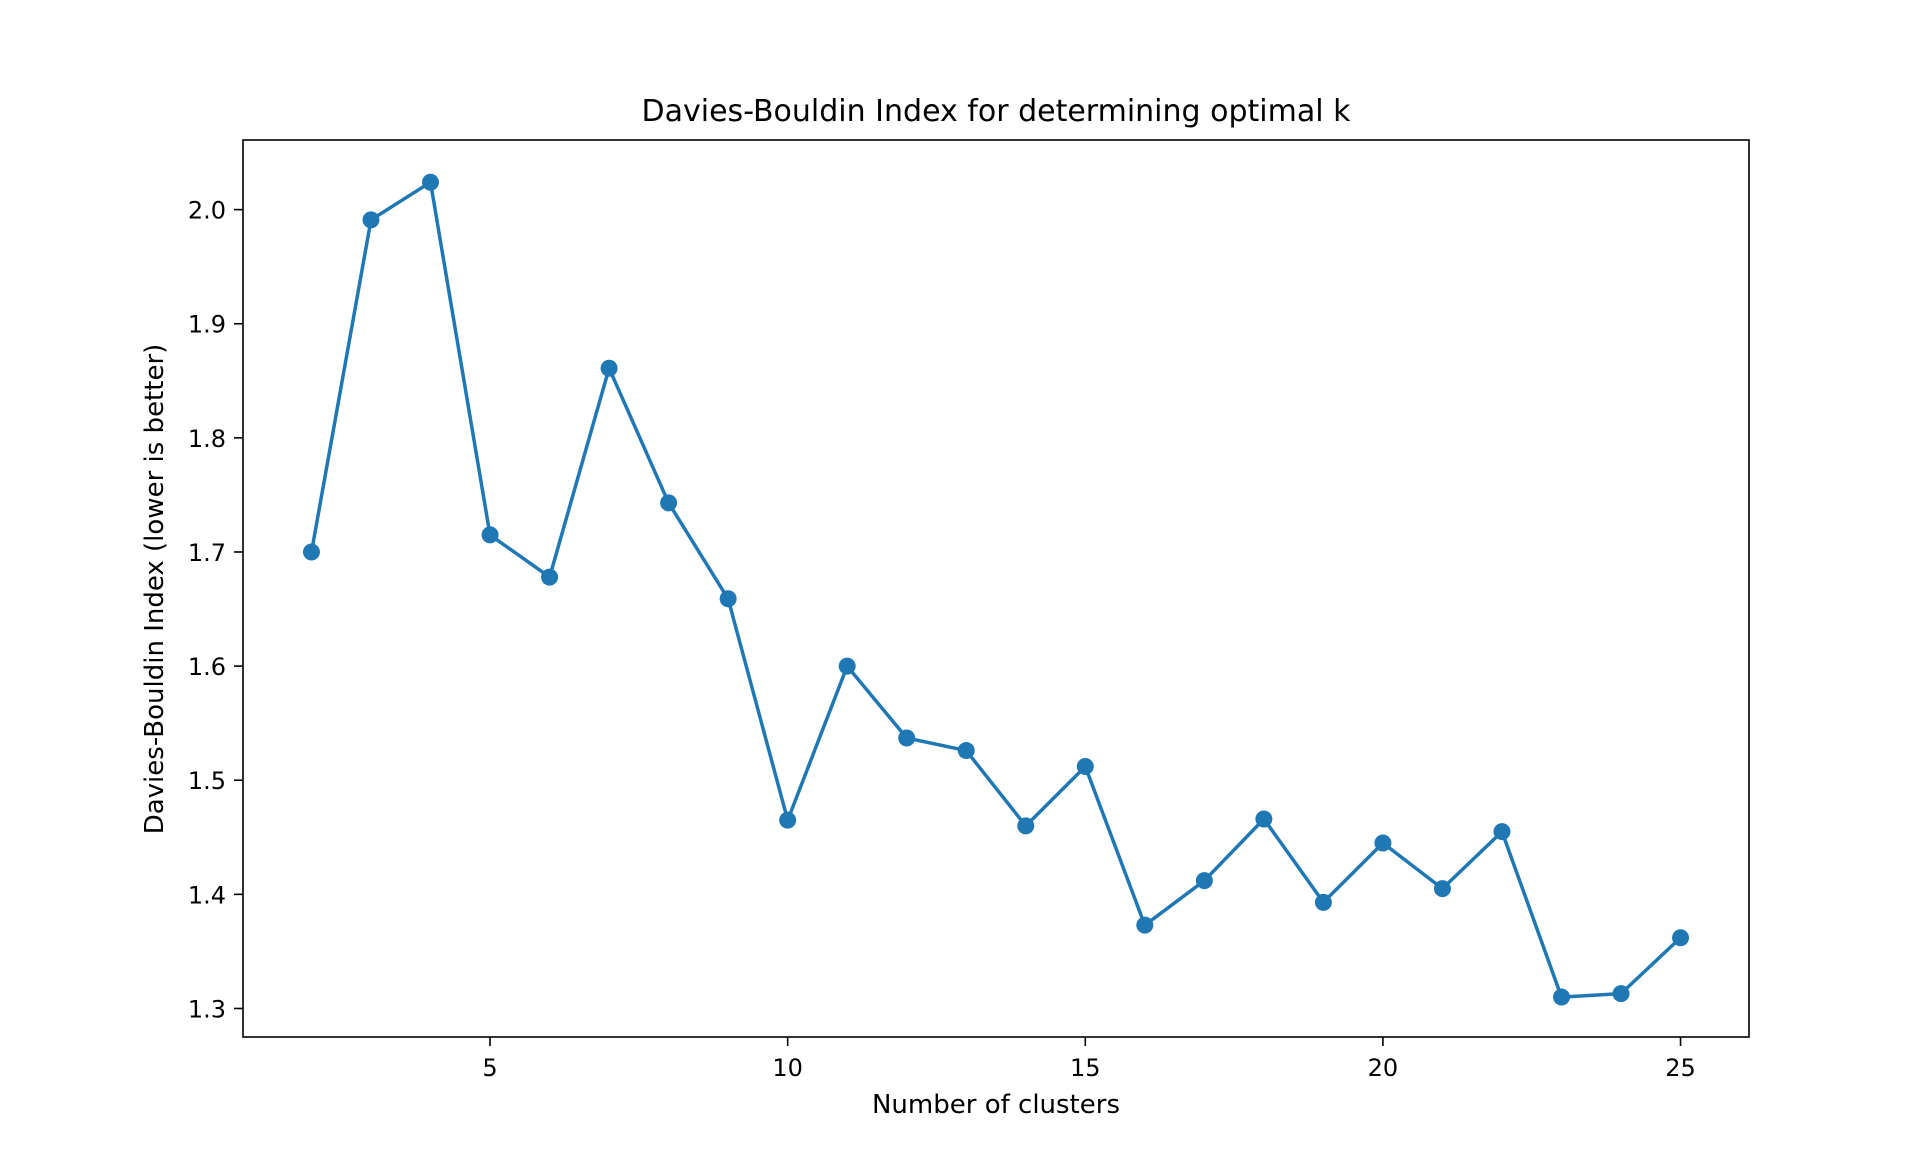 The height and width of the screenshot is (1157, 1920). Describe the element at coordinates (1561, 997) in the screenshot. I see `data-point-k23` at that location.